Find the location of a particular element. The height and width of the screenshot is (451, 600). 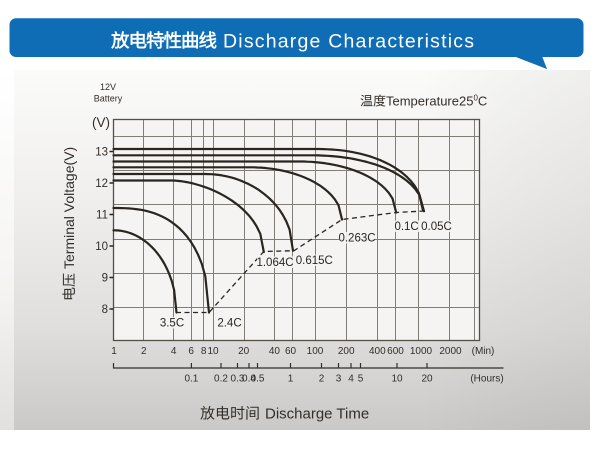

svg-text: 12V is located at coordinates (108, 87).